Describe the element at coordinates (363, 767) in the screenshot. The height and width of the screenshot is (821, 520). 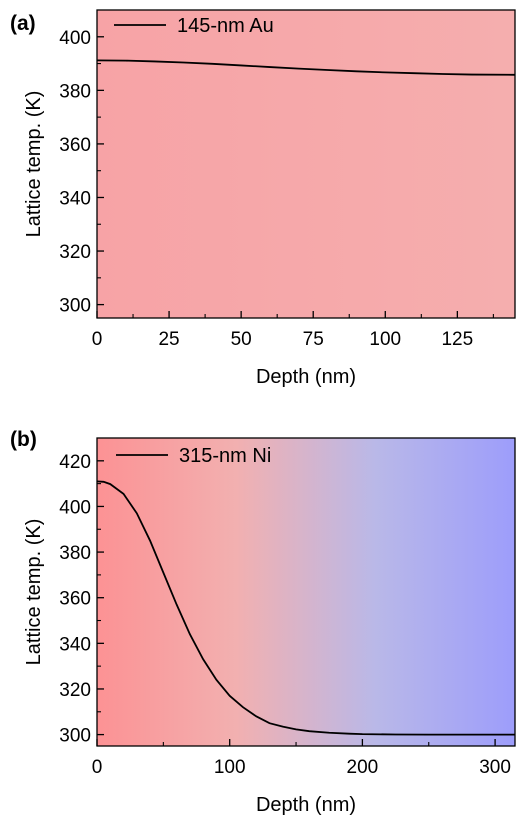
I see `x-tick-label: 200` at that location.